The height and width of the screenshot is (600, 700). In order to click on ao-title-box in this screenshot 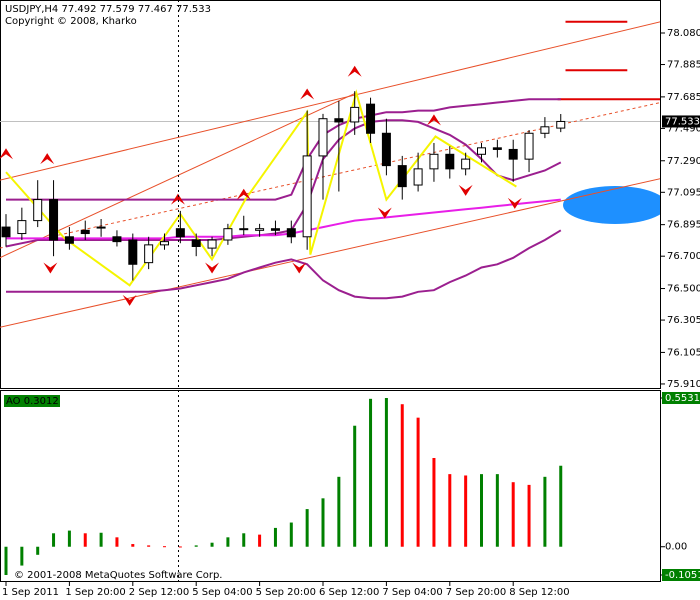, I will do `click(32, 401)`.